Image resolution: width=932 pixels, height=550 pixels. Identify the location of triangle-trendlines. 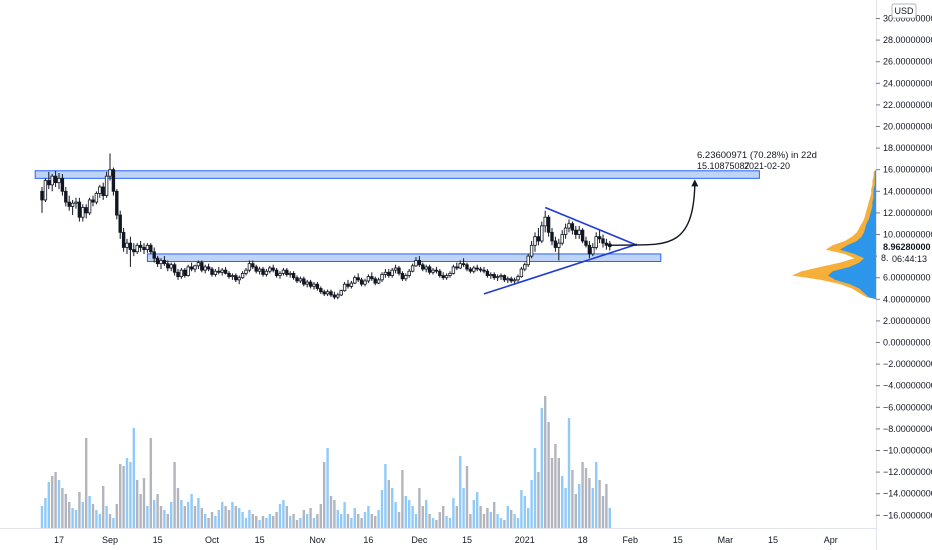
(560, 250).